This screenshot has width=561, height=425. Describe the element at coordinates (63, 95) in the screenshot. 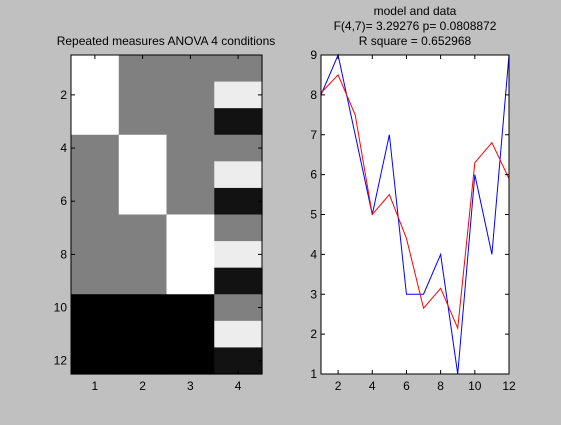

I see `heatmap-y-tick-label: 2` at that location.